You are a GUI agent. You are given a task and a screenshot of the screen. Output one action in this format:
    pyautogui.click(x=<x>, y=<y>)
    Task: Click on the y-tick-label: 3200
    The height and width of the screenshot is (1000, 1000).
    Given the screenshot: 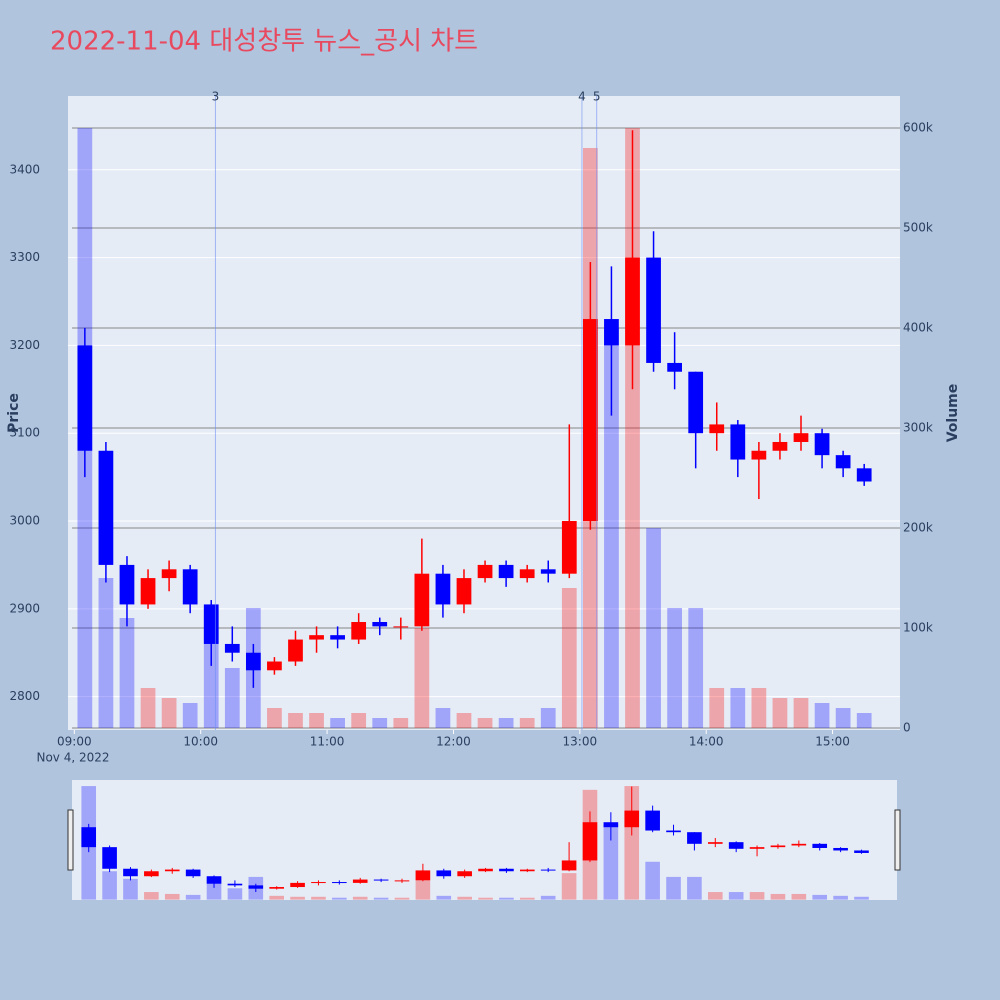 What is the action you would take?
    pyautogui.click(x=24, y=345)
    